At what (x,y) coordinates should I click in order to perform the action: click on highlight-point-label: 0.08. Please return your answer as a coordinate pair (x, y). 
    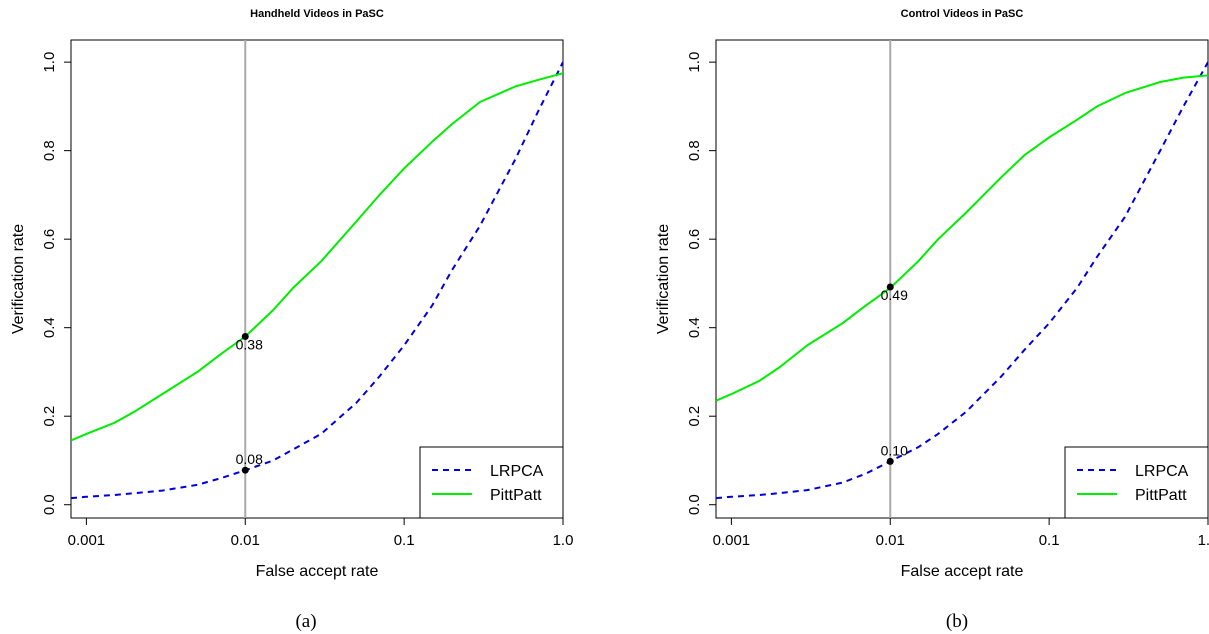
    Looking at the image, I should click on (249, 459).